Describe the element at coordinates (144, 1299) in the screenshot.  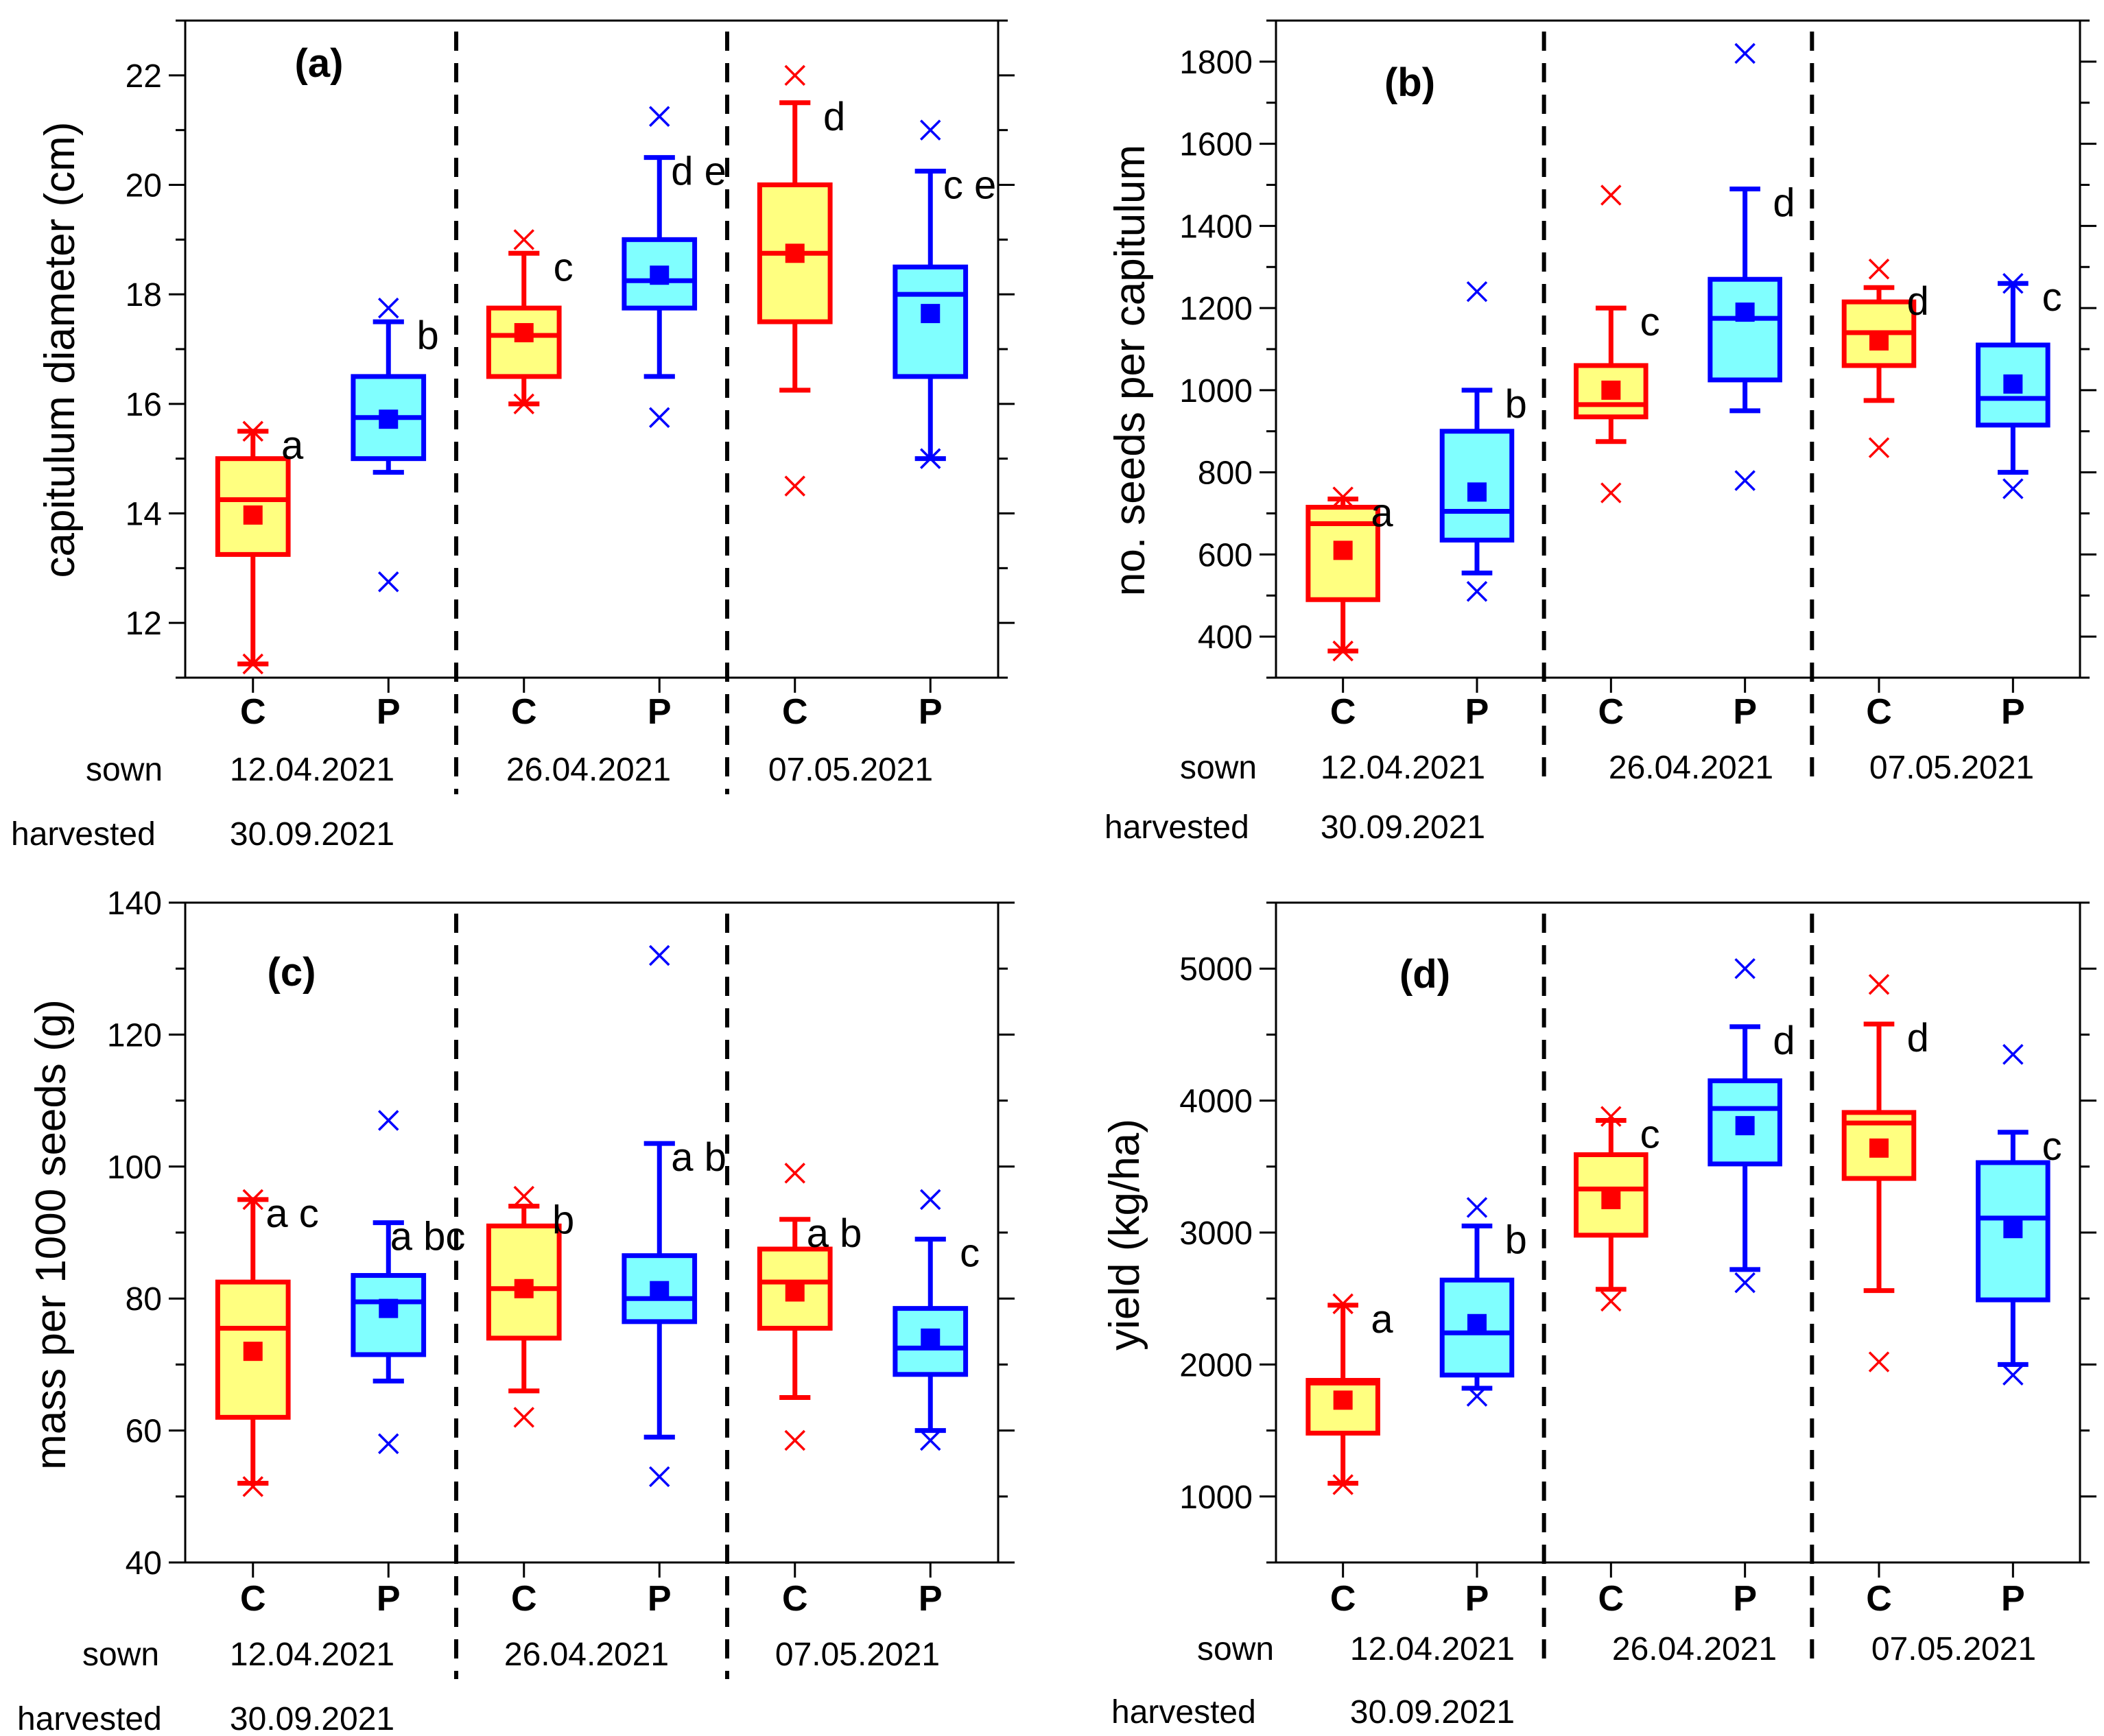
I see `y-tick-label: 80` at that location.